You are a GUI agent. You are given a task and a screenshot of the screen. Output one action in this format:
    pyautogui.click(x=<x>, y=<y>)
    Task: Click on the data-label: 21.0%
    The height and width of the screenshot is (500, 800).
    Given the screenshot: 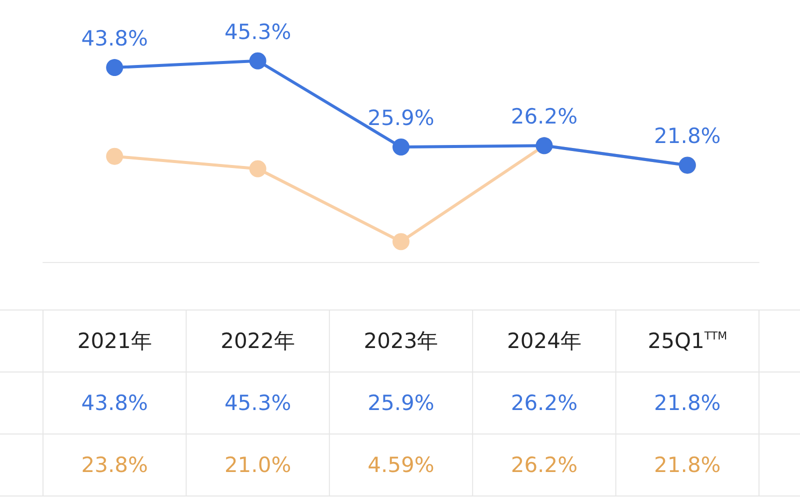 What is the action you would take?
    pyautogui.click(x=258, y=465)
    